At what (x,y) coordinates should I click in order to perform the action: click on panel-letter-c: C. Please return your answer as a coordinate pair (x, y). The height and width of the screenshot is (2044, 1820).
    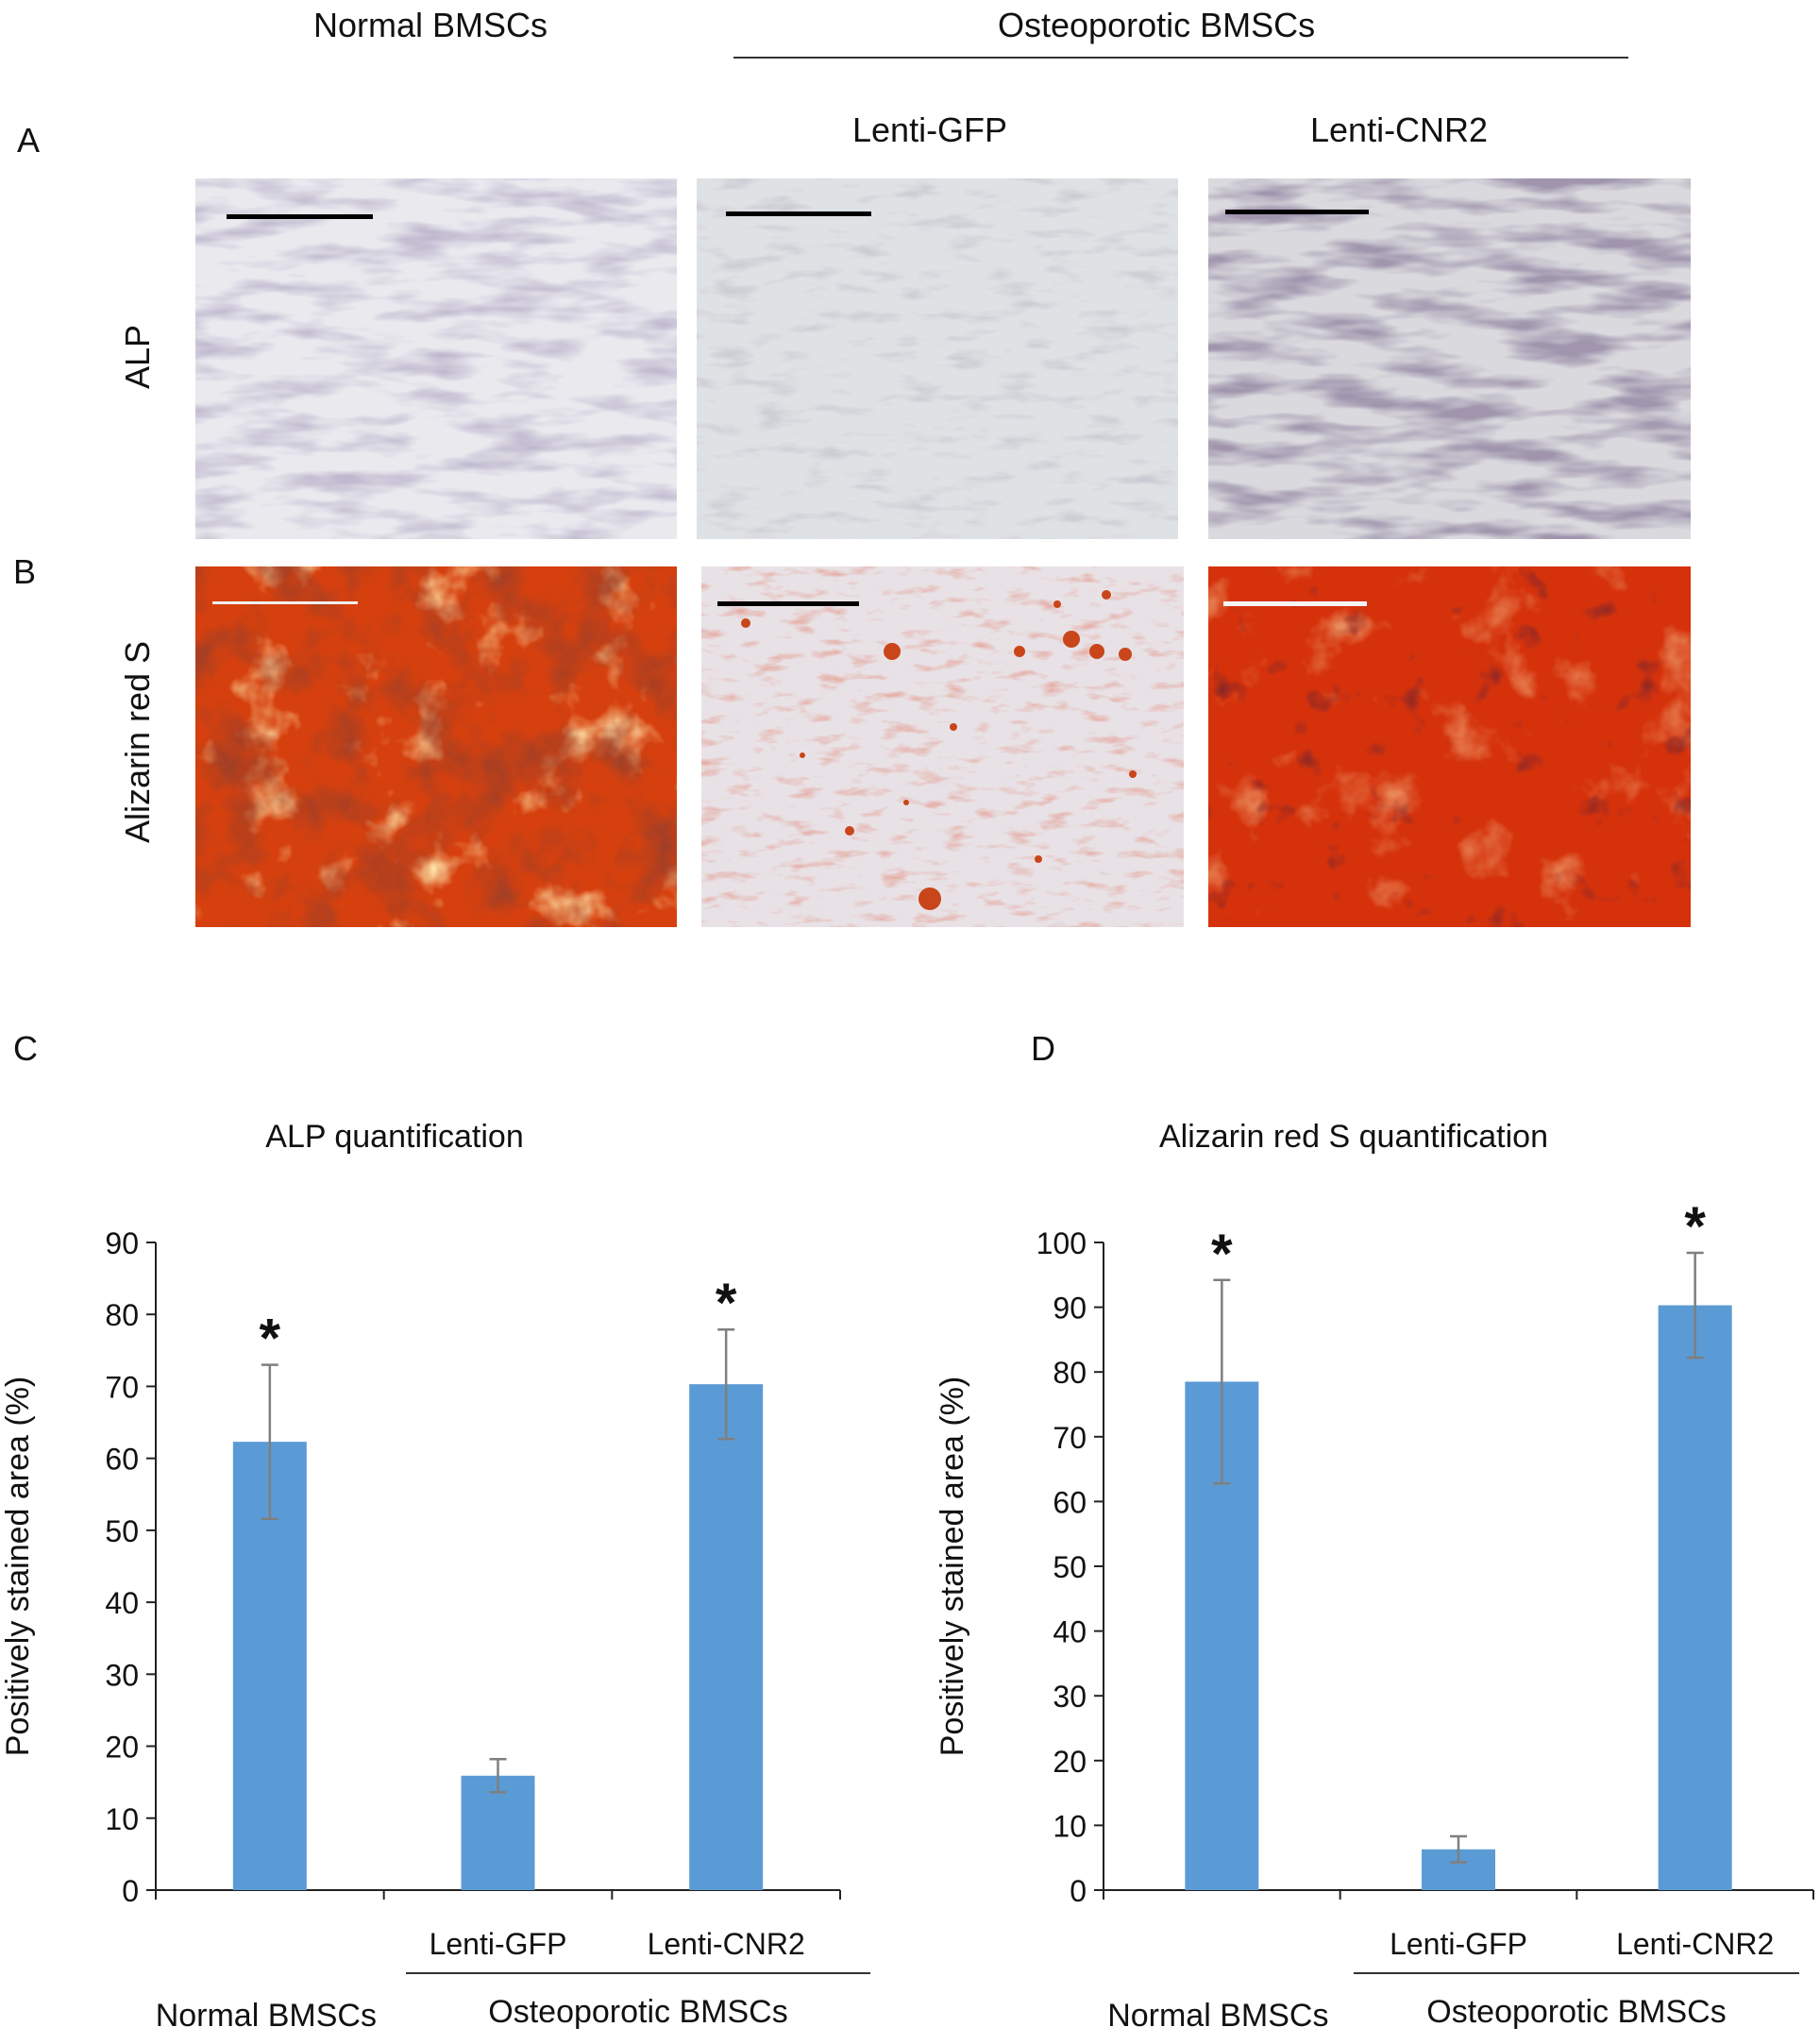
    Looking at the image, I should click on (25, 1049).